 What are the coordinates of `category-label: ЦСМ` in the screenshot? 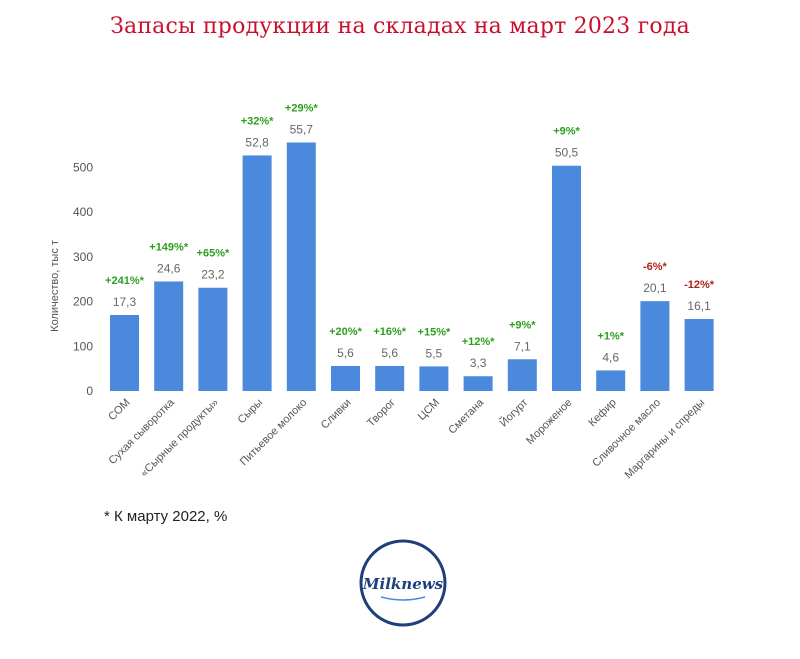 It's located at (429, 410).